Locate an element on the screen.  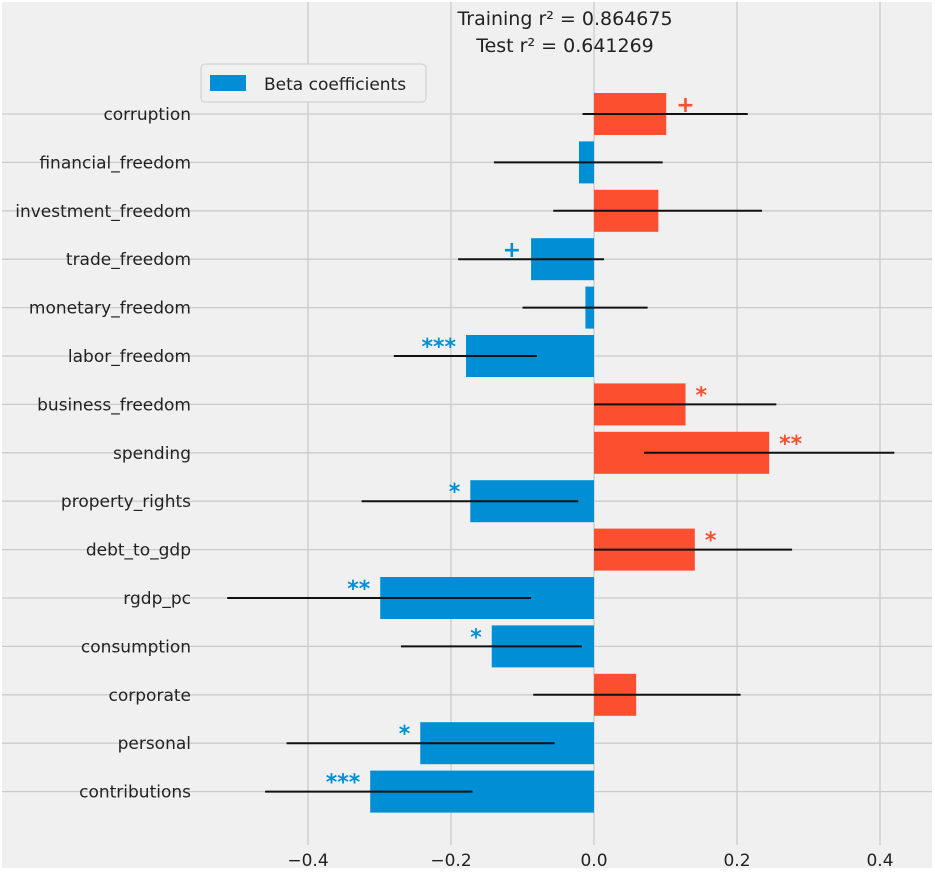
y-tick-label: consumption is located at coordinates (136, 647).